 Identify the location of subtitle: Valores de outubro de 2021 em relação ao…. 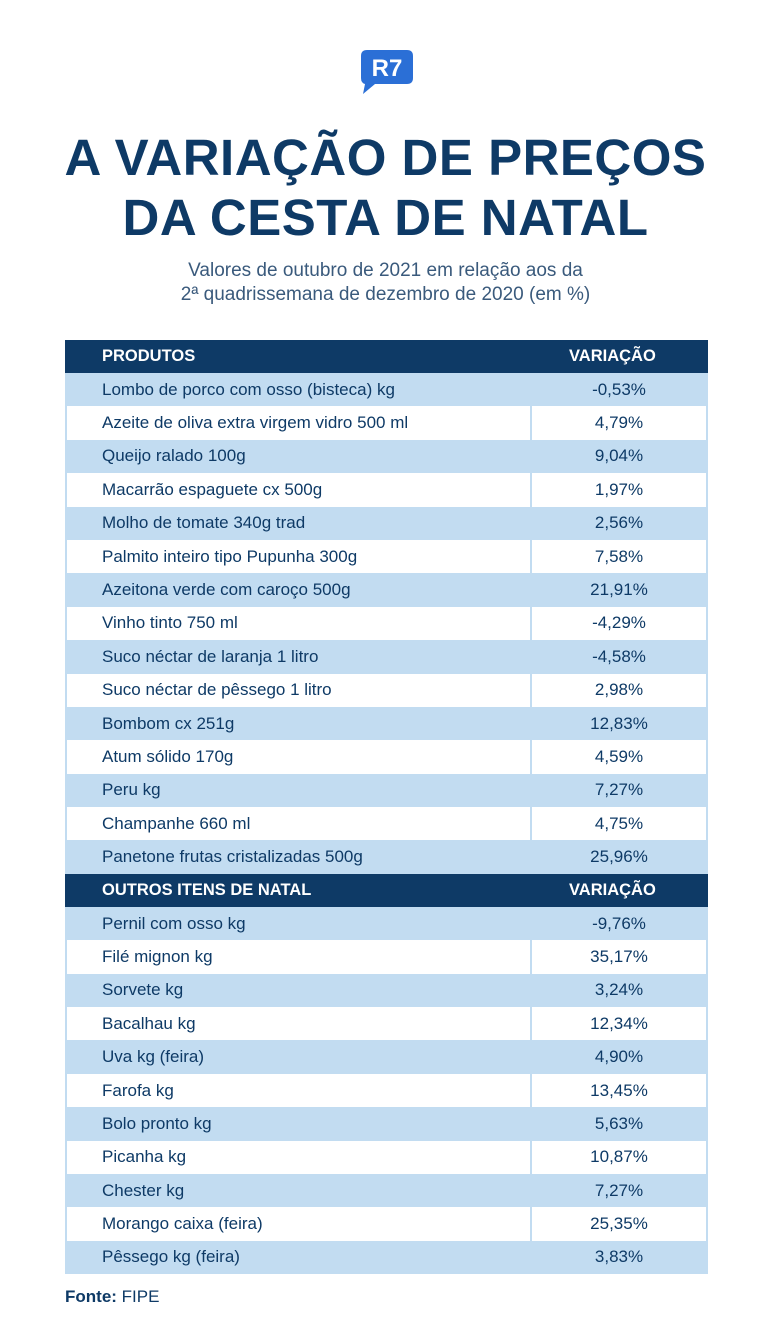
(385, 283).